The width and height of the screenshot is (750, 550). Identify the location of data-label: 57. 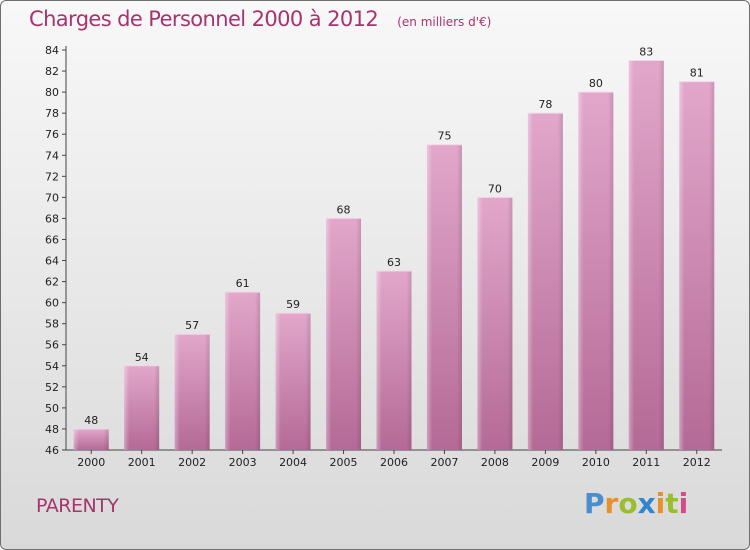
(192, 325).